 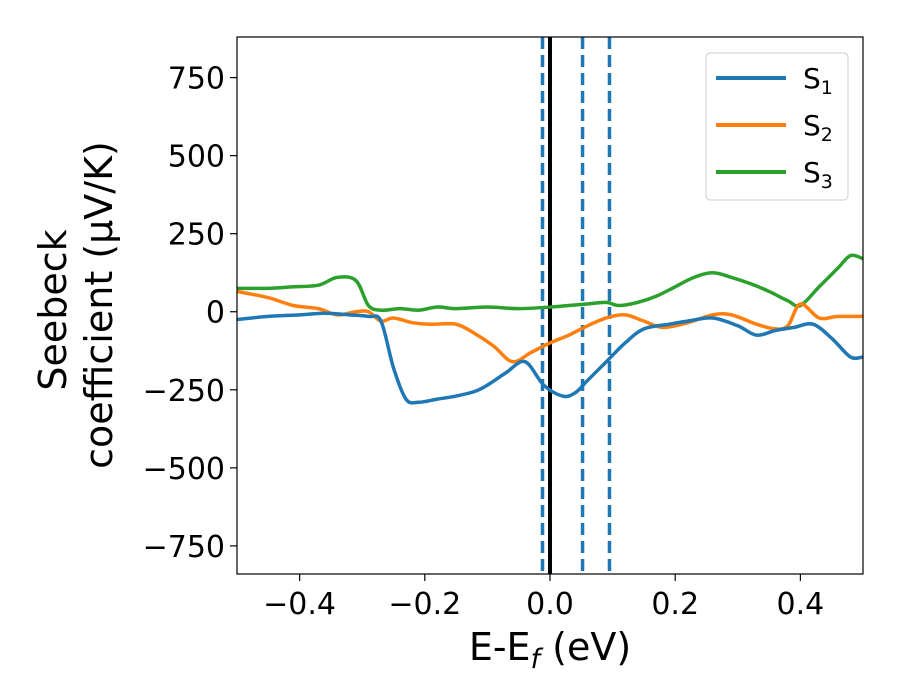 I want to click on legend: S1 S2 S3, so click(x=777, y=126).